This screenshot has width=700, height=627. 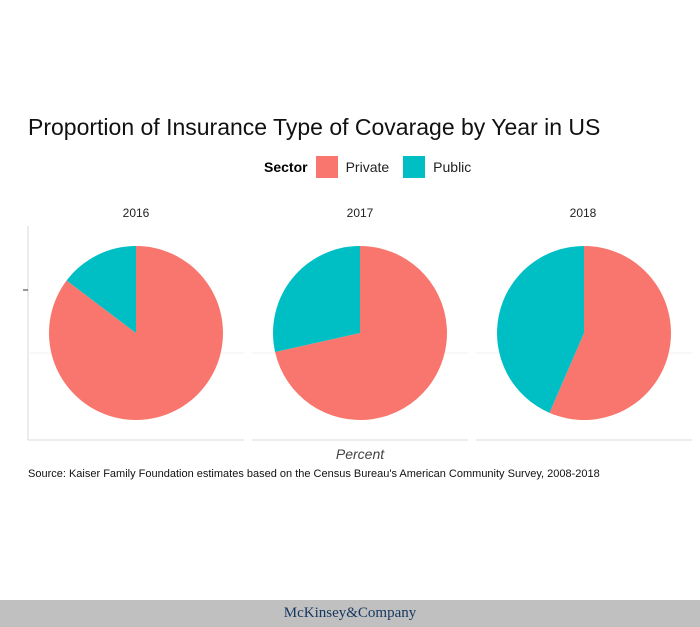 I want to click on facet-label-2018: 2018, so click(x=583, y=213).